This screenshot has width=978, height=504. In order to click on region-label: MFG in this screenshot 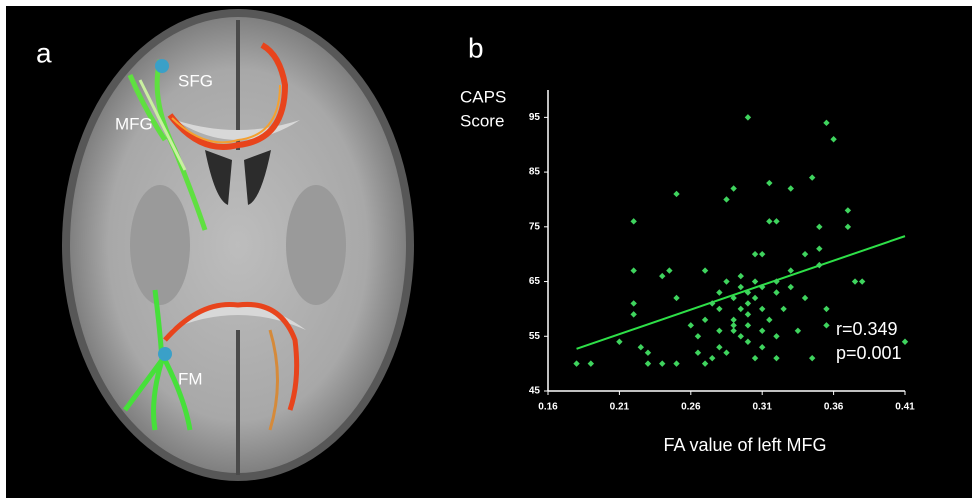, I will do `click(134, 123)`.